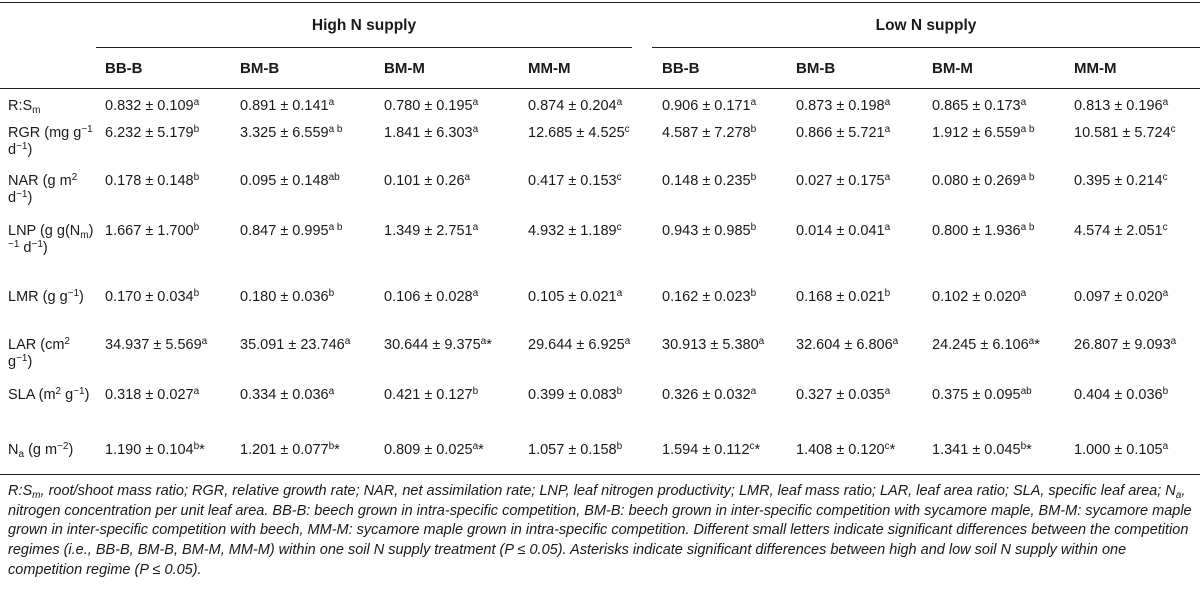  Describe the element at coordinates (843, 231) in the screenshot. I see `table-cell: 0.014 ± 0.041a` at that location.